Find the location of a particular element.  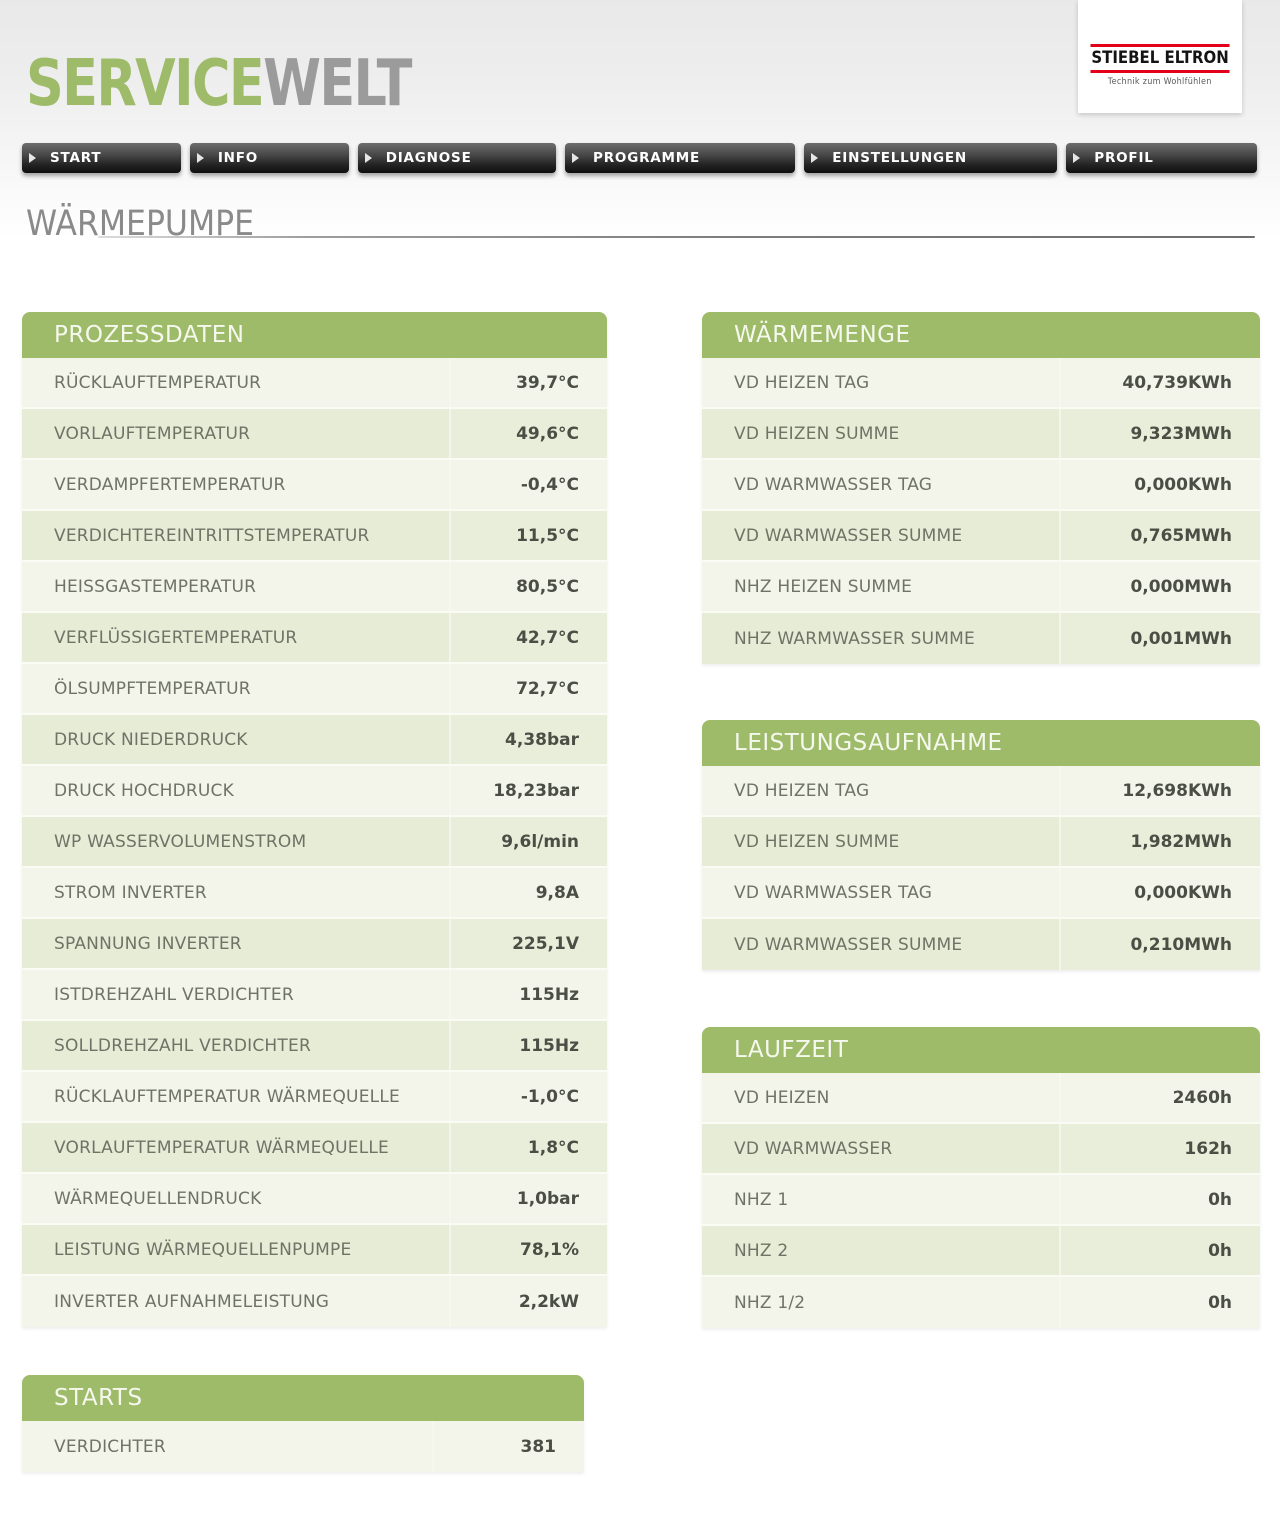

nav-item-profil: PROFIL is located at coordinates (1161, 158).